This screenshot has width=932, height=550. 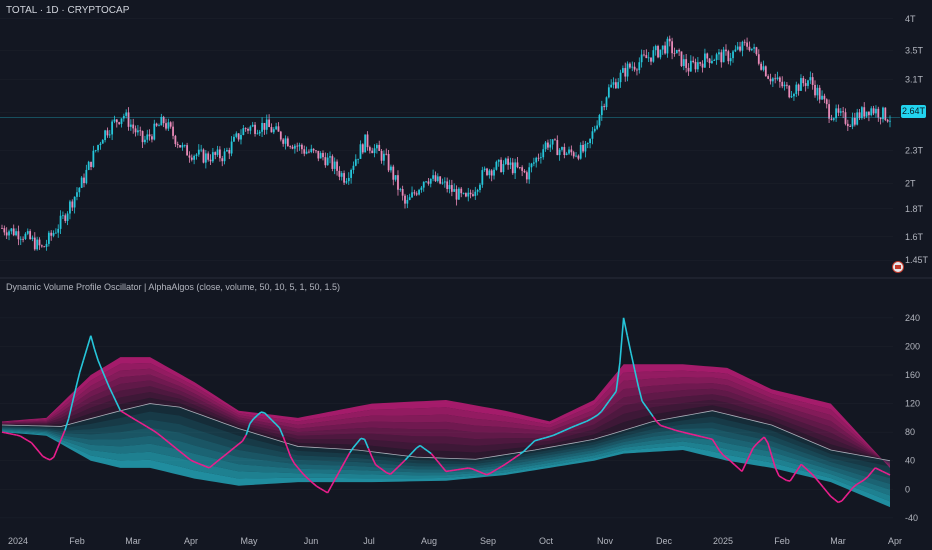 I want to click on price-y-tick-label: 3.1T, so click(x=914, y=79).